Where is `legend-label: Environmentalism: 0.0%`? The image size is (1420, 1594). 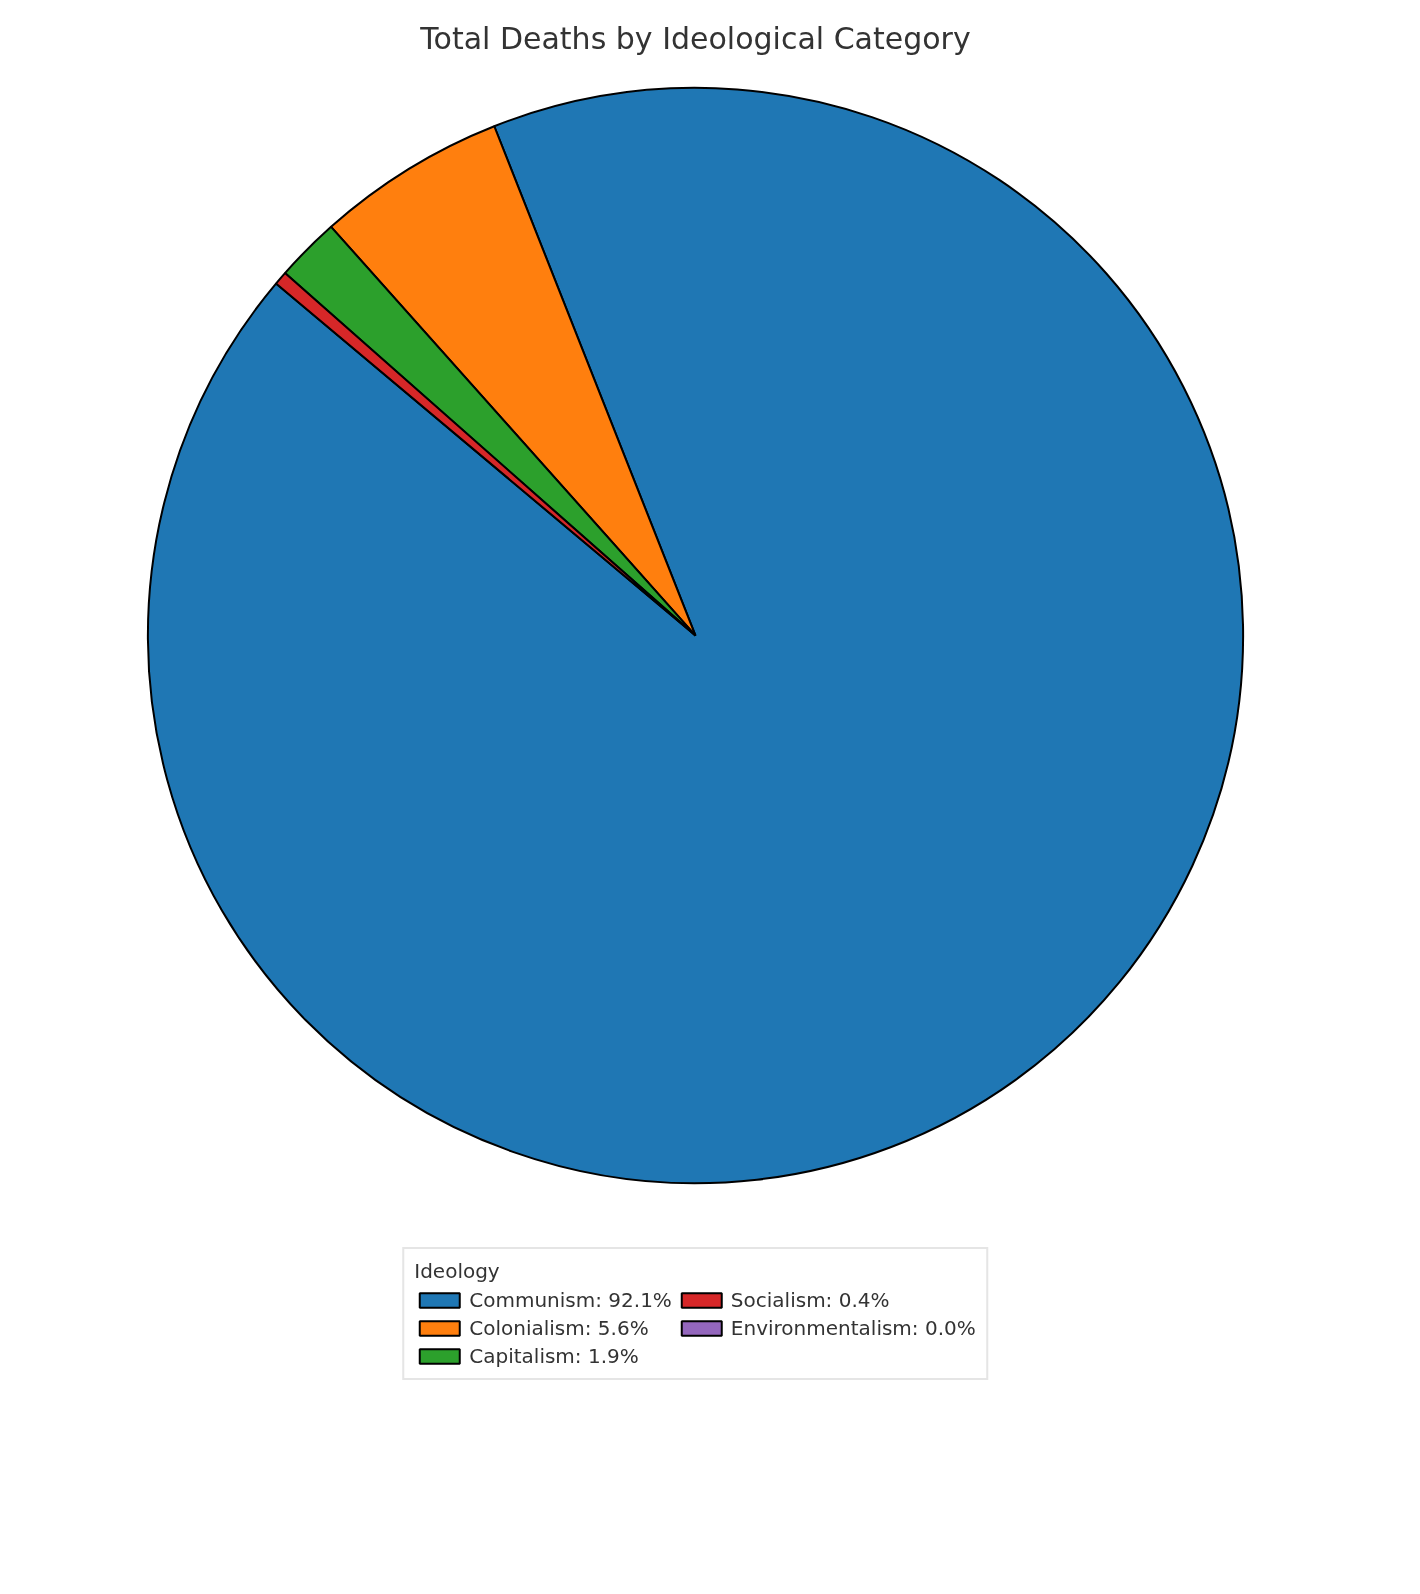 legend-label: Environmentalism: 0.0% is located at coordinates (853, 1328).